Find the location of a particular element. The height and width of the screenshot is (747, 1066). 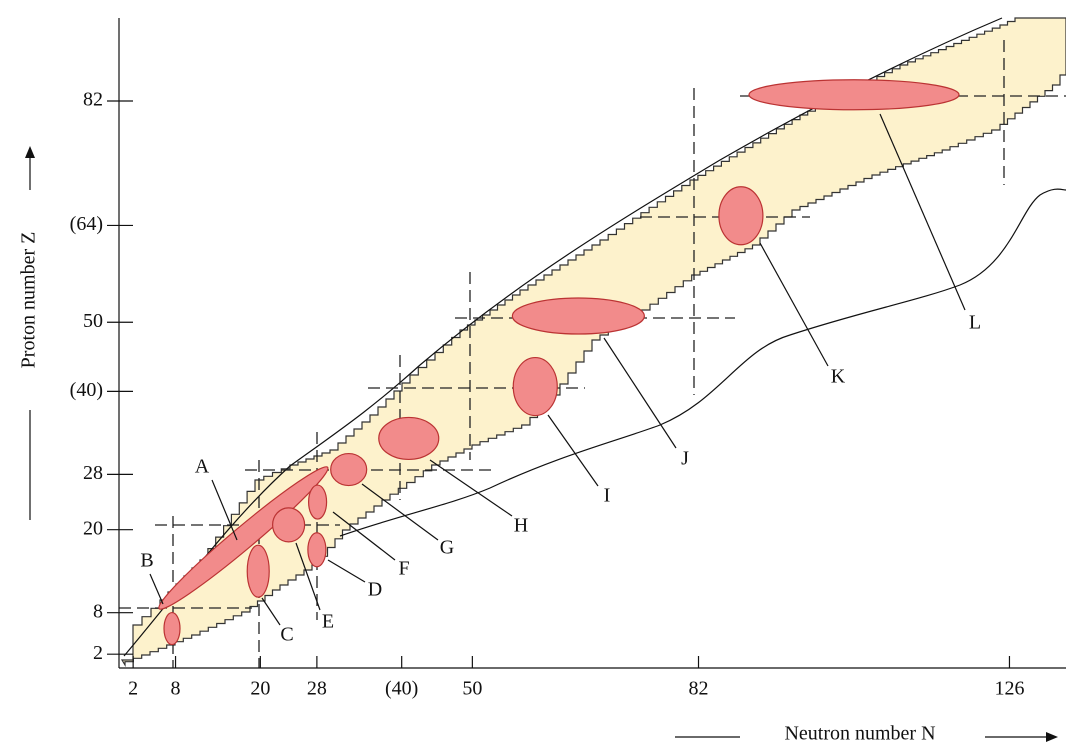

region-label: B is located at coordinates (146, 561).